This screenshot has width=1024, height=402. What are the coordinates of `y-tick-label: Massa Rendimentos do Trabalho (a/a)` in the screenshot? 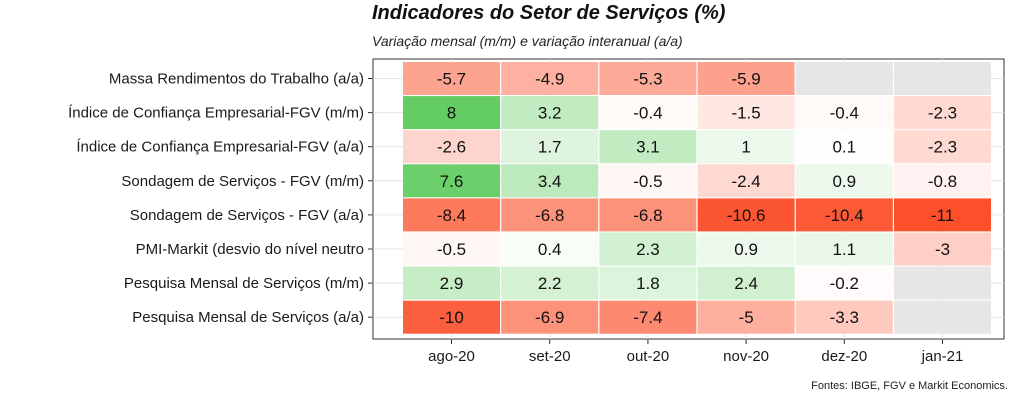 It's located at (236, 79).